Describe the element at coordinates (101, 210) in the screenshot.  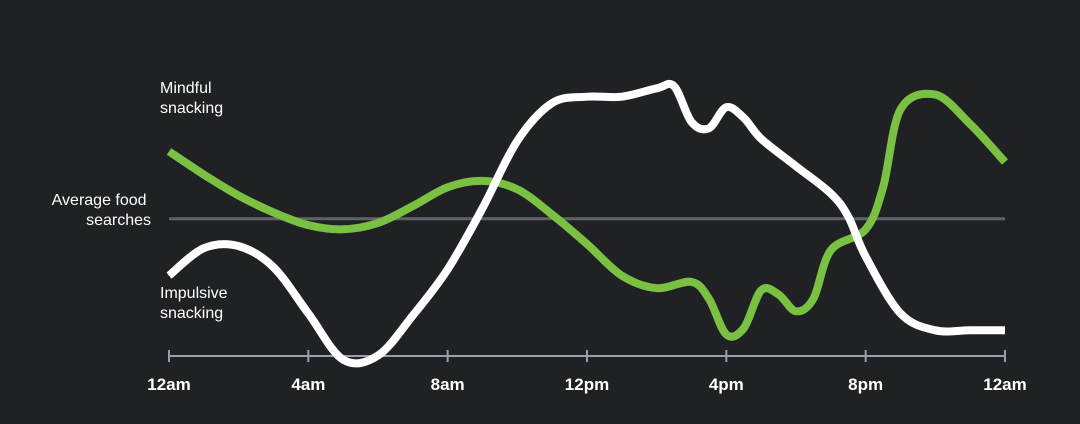
I see `average-food-searches-label: Average food searches` at that location.